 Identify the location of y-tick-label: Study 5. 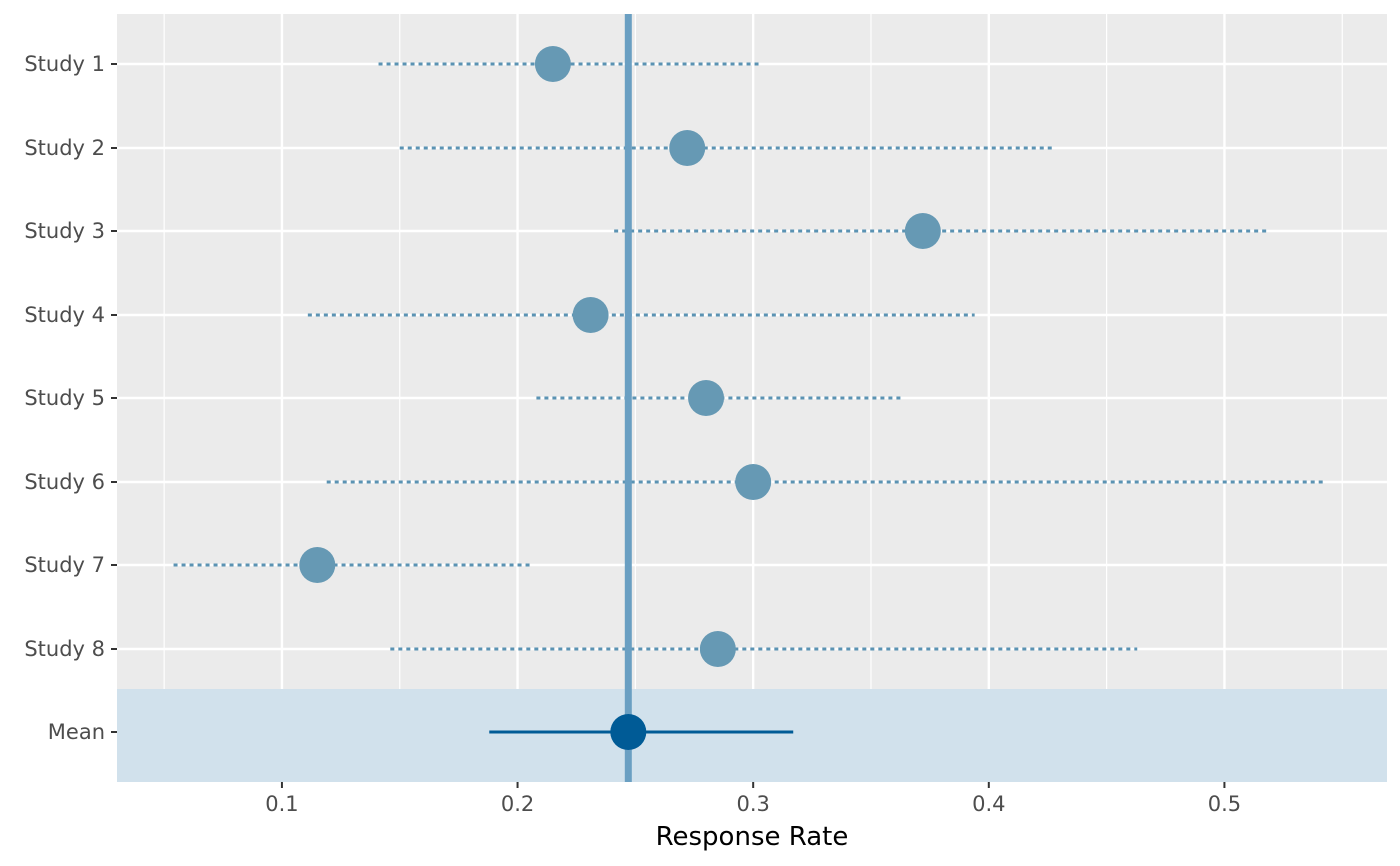
(64, 398).